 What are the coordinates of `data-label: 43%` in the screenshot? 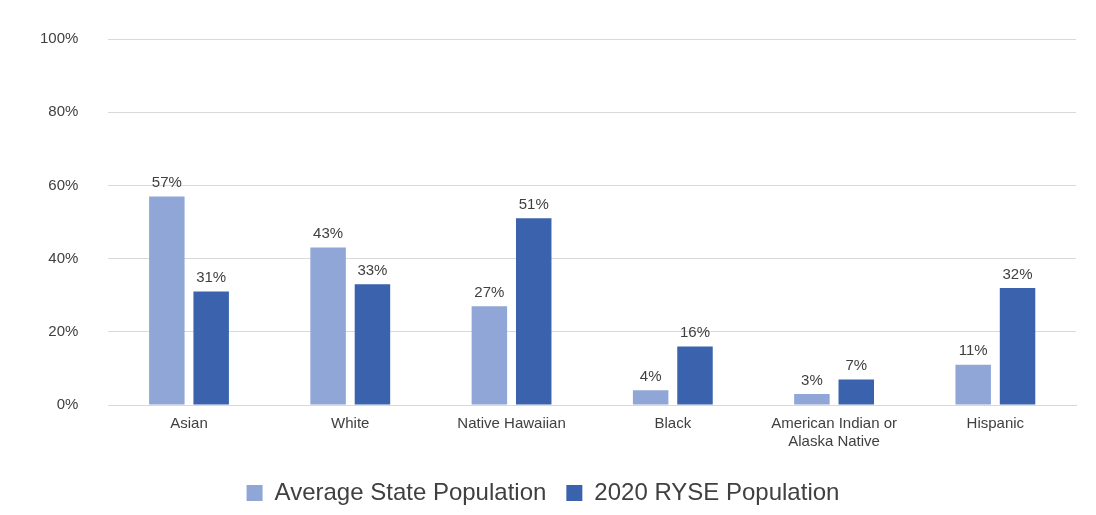 It's located at (328, 233).